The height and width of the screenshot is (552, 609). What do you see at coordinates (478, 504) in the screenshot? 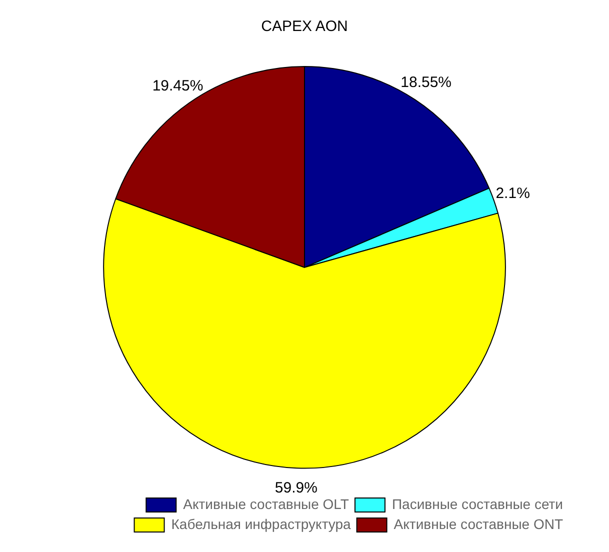
I see `legend-label: Пасивные составные сети` at bounding box center [478, 504].